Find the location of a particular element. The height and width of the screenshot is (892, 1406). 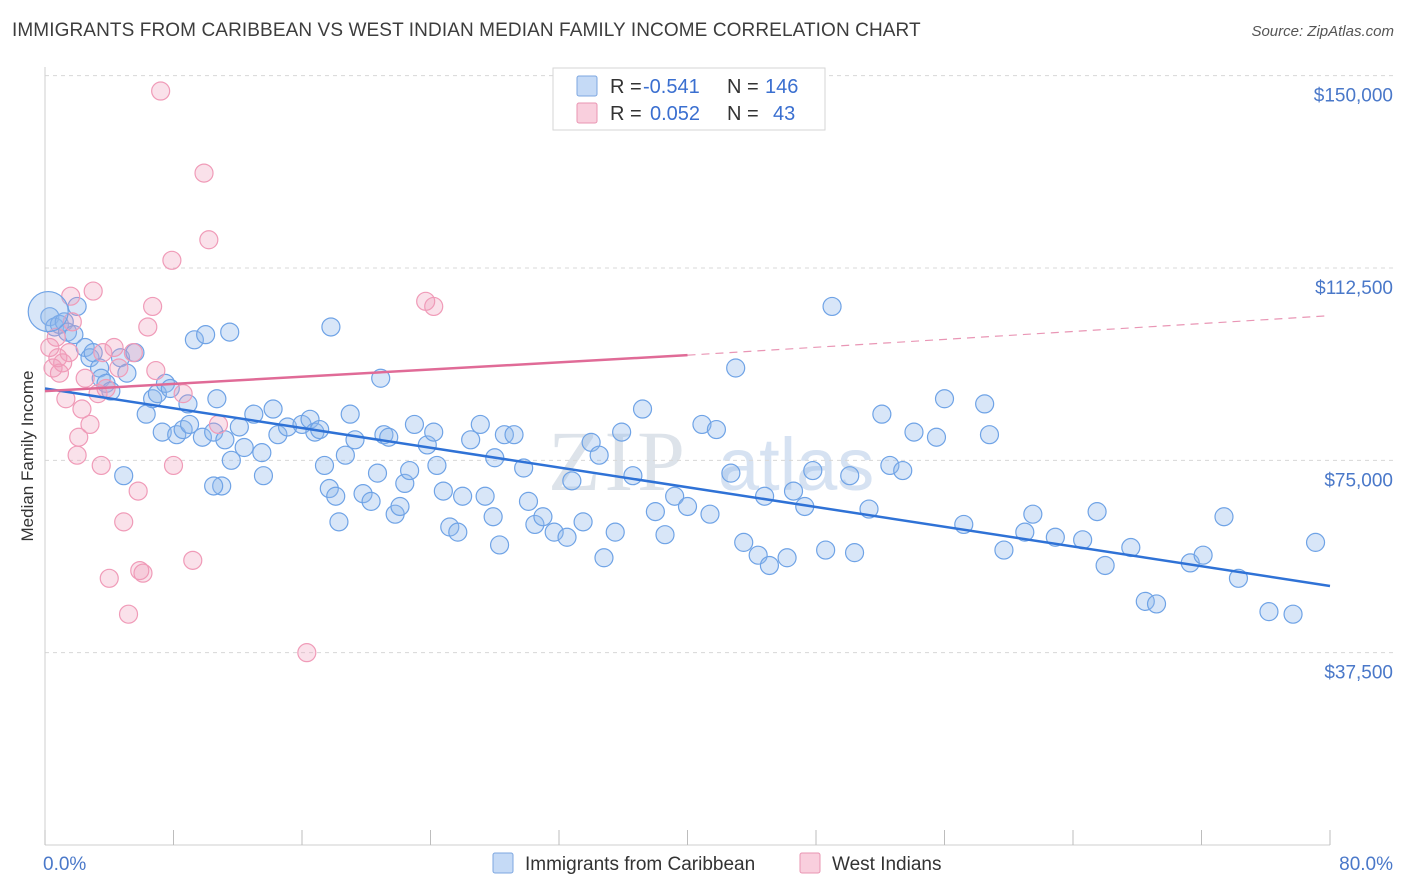

point-caribbean-cluster is located at coordinates (48, 311).